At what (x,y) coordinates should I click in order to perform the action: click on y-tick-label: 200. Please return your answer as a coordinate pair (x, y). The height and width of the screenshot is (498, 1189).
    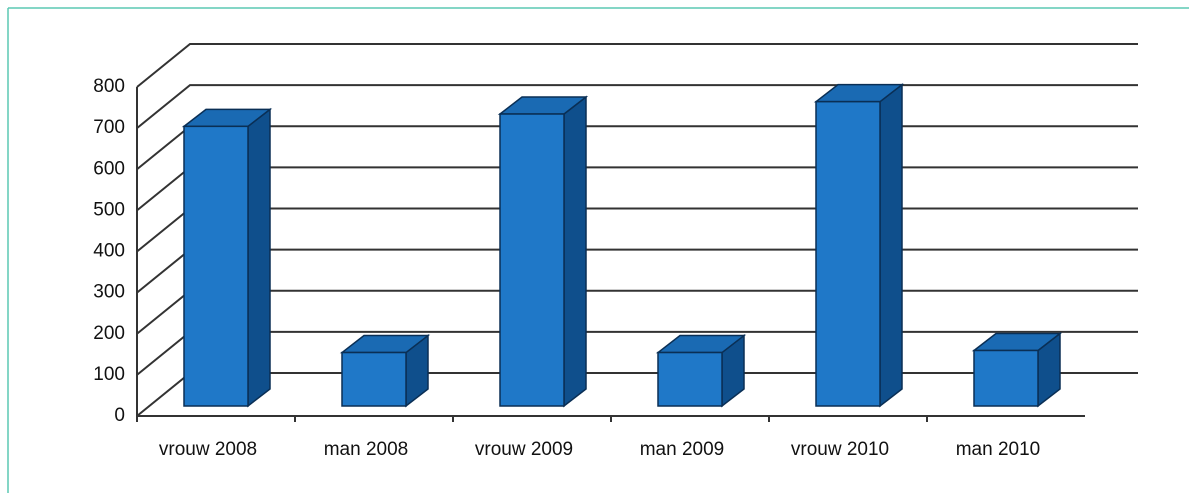
    Looking at the image, I should click on (109, 333).